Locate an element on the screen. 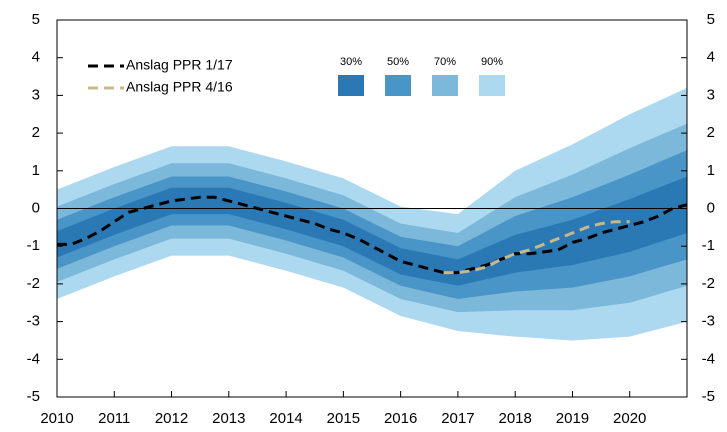  y-tick-label: -2 is located at coordinates (33, 283).